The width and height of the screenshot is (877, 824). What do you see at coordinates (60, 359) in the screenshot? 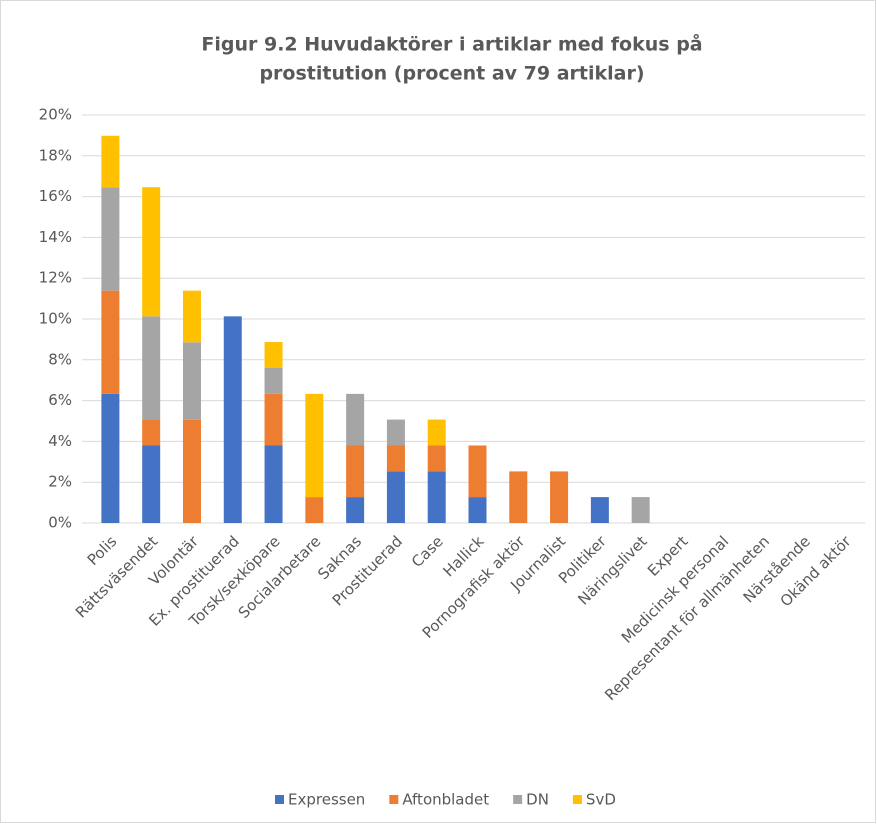
I see `y-tick-label: 8%` at bounding box center [60, 359].